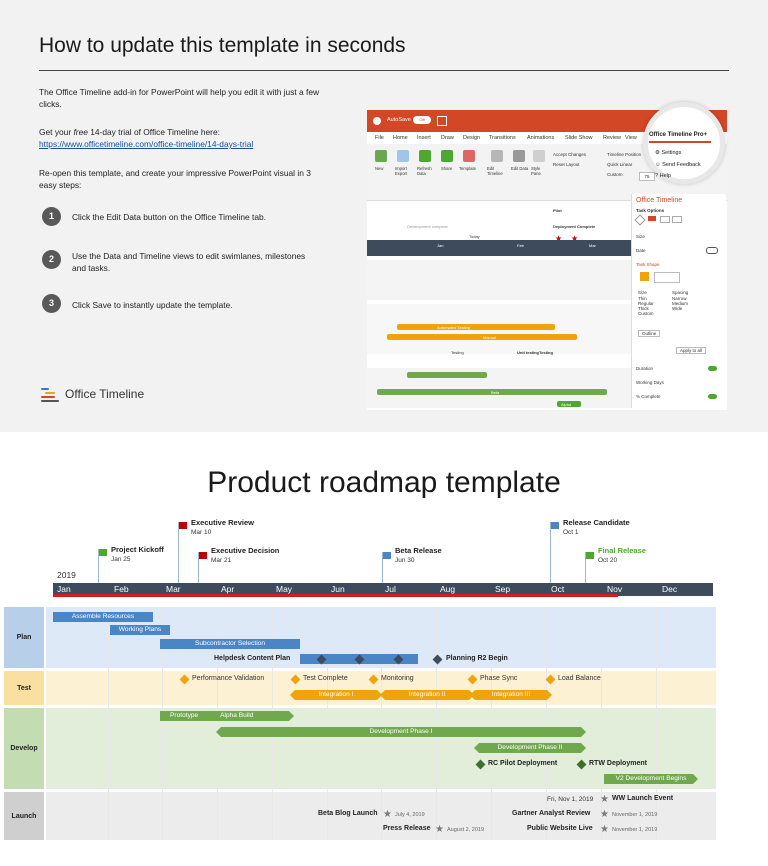  I want to click on radio-narrow: Narrow, so click(679, 298).